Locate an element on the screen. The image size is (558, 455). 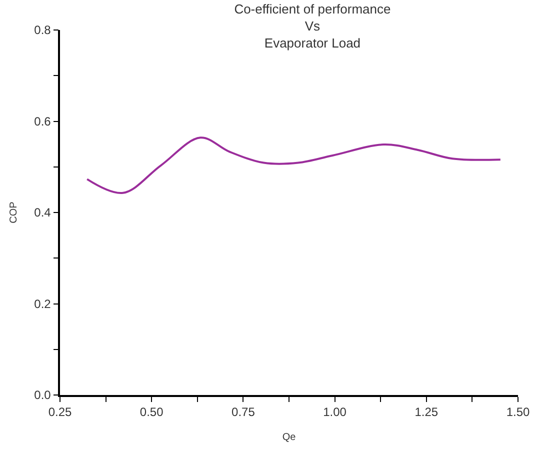
x-tick-label: 0.25 is located at coordinates (60, 412).